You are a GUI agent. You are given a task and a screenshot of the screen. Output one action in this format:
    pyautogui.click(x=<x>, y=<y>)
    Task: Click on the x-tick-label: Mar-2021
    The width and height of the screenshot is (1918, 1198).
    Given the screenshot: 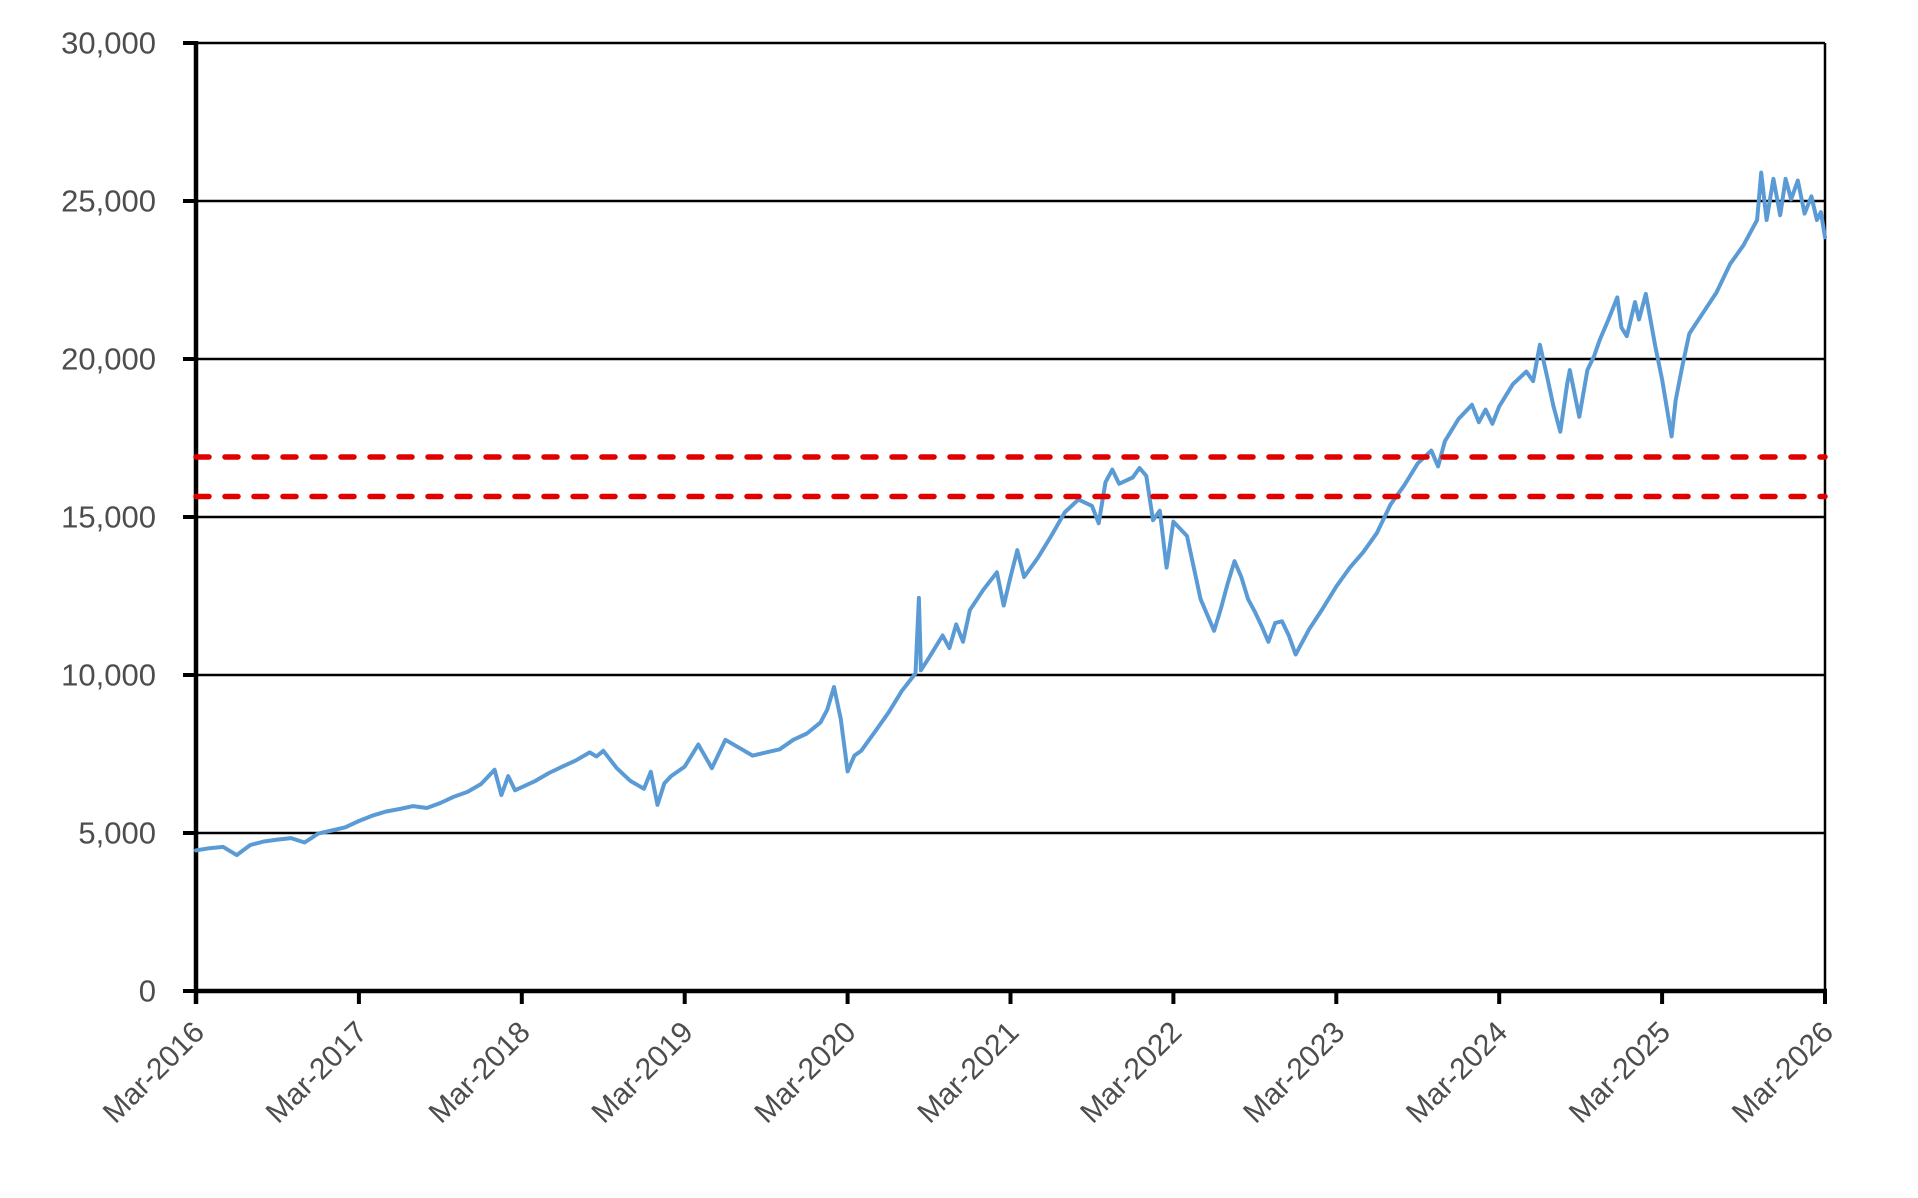 What is the action you would take?
    pyautogui.click(x=968, y=1073)
    